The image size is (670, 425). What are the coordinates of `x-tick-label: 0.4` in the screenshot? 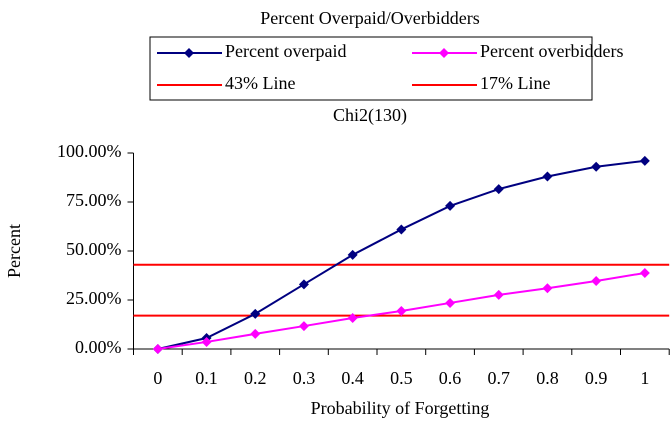 It's located at (352, 378).